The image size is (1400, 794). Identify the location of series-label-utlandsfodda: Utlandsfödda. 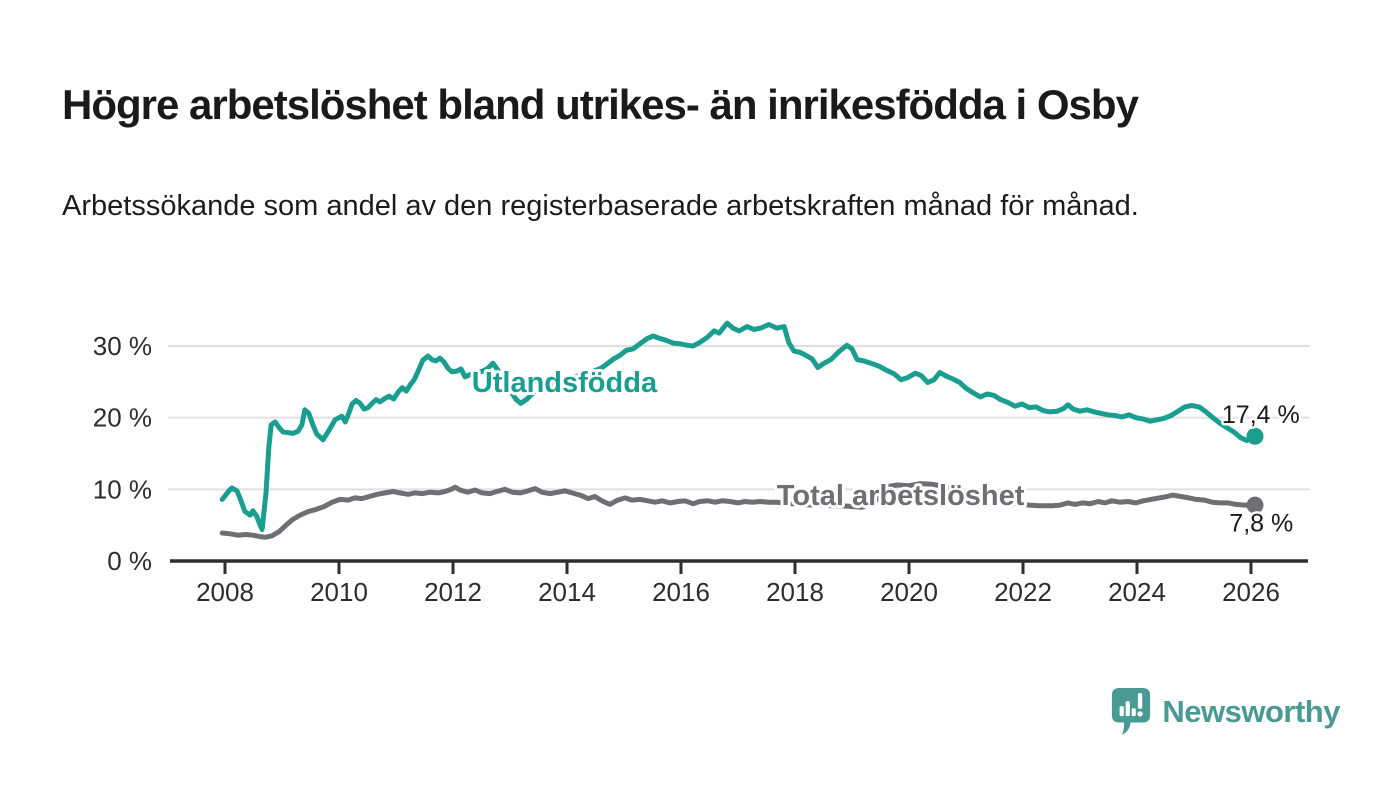
(565, 383).